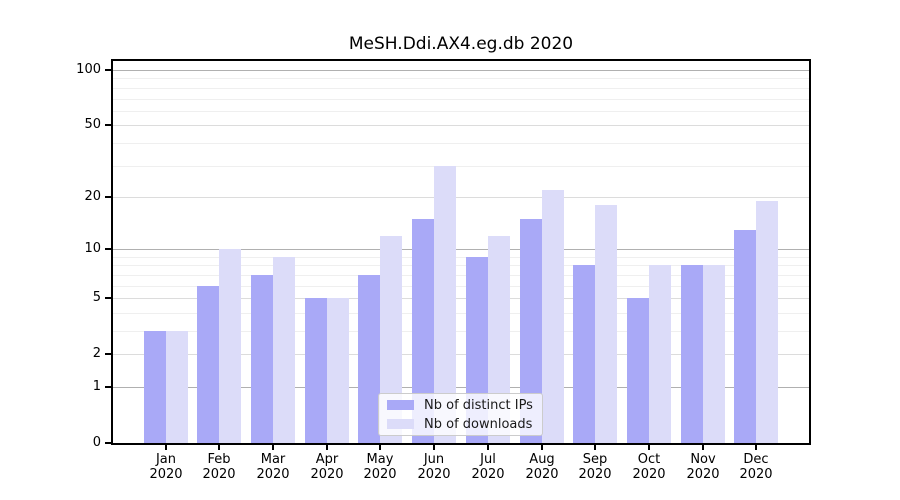 This screenshot has height=500, width=900. Describe the element at coordinates (96, 442) in the screenshot. I see `y-tick-label: 0` at that location.